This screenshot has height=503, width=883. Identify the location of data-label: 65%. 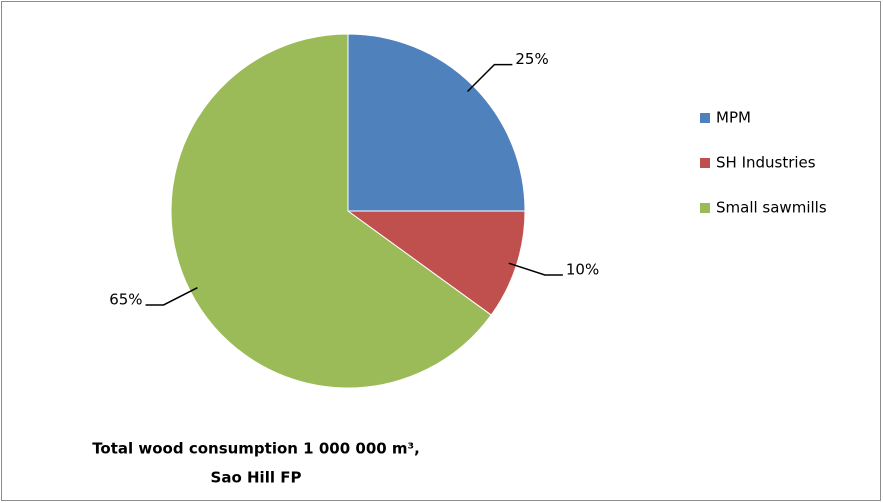
(125, 299).